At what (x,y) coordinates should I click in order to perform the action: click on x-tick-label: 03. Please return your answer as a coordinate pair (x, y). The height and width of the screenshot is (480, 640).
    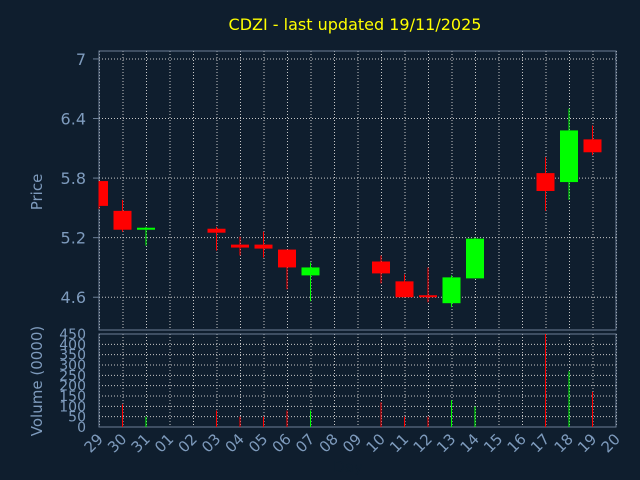
    Looking at the image, I should click on (211, 443).